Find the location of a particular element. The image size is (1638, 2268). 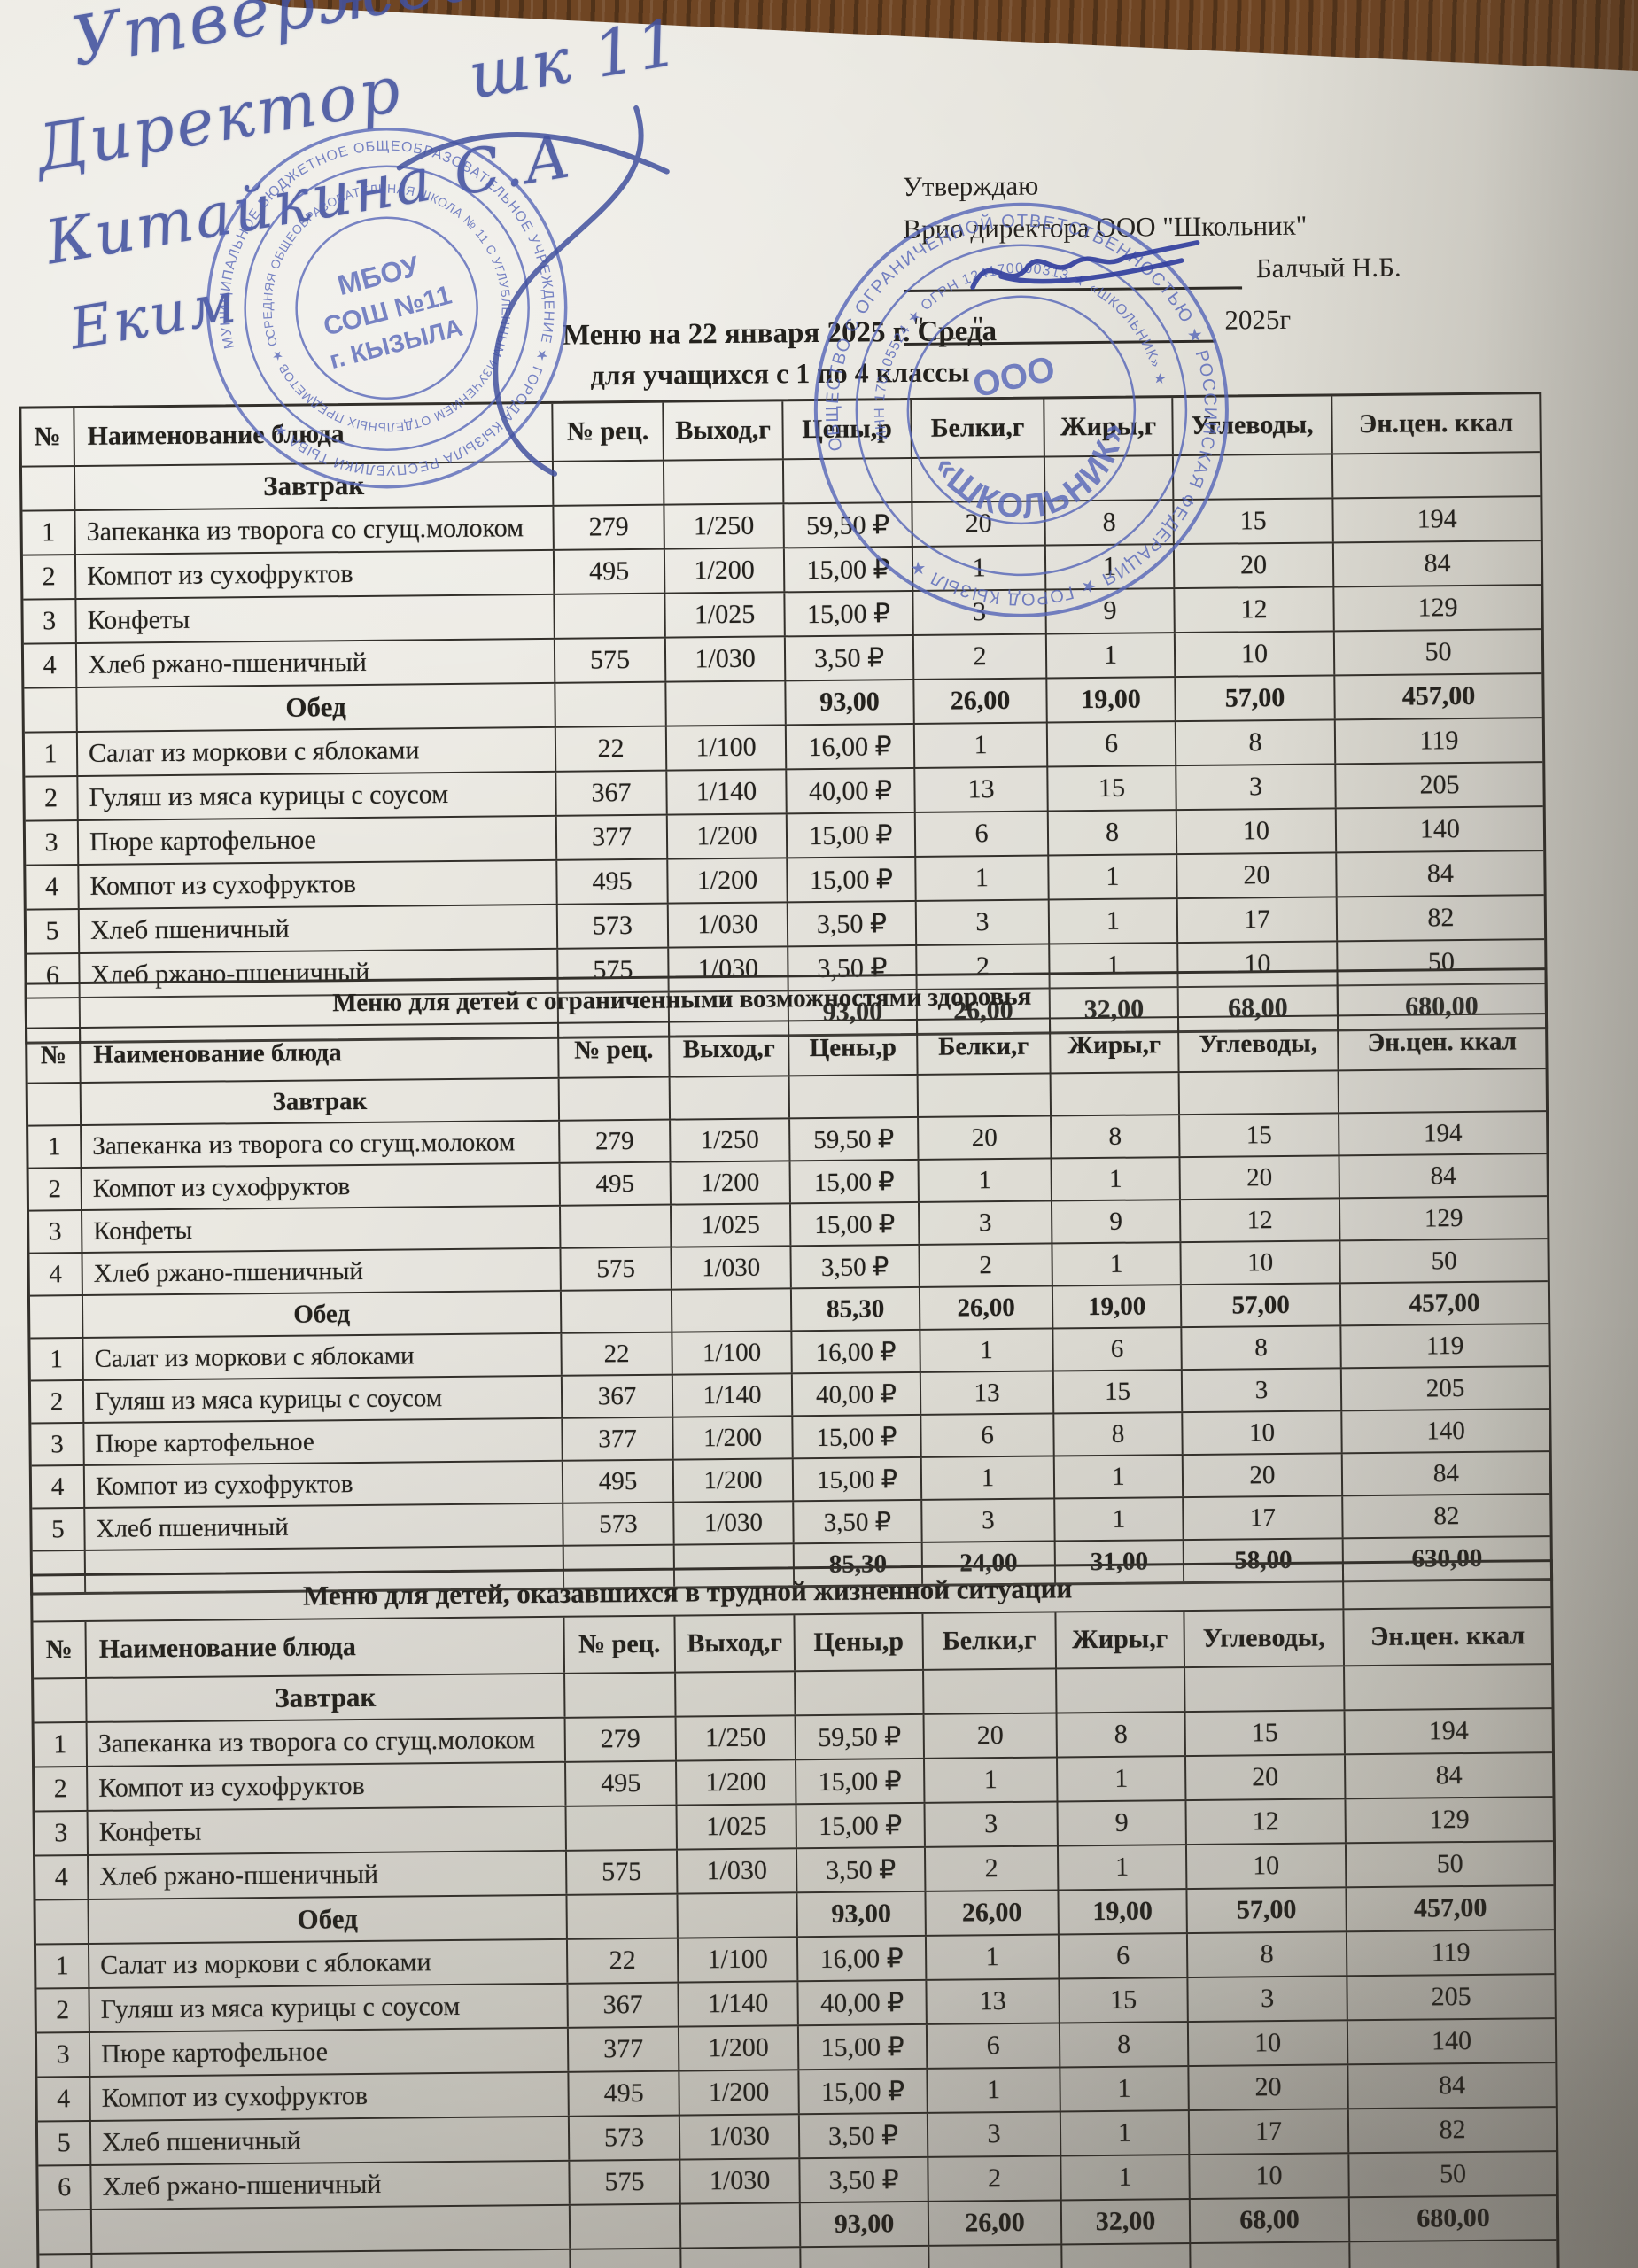

cell-output: 1/100 is located at coordinates (736, 1960).